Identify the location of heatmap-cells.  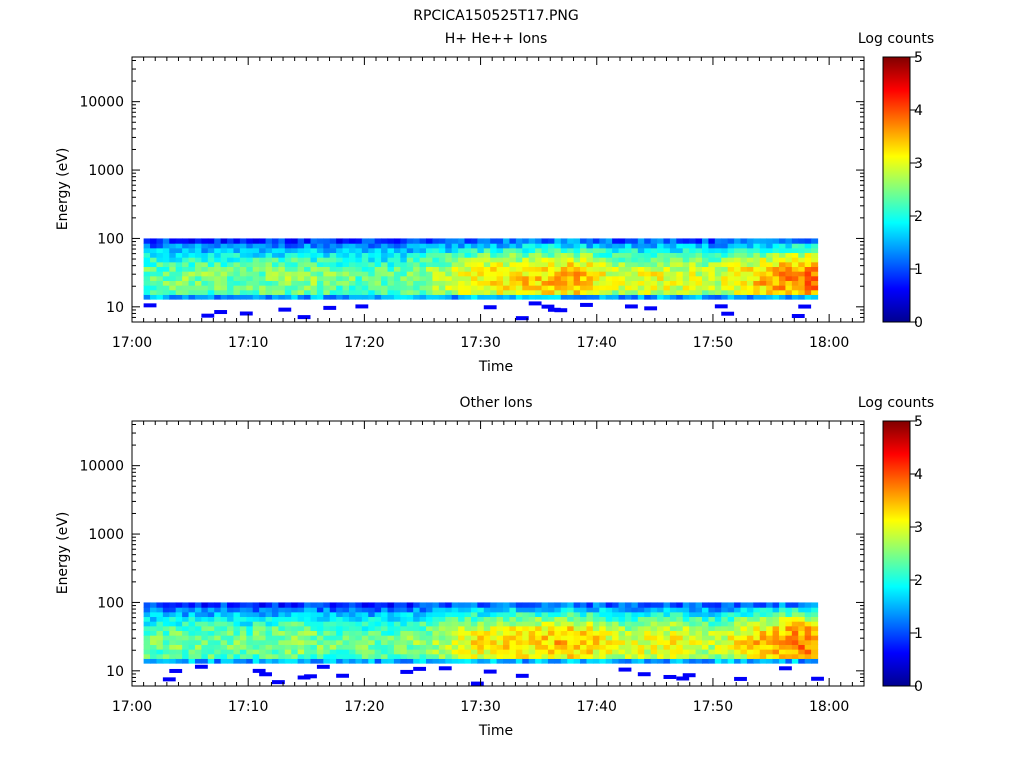
(483, 644).